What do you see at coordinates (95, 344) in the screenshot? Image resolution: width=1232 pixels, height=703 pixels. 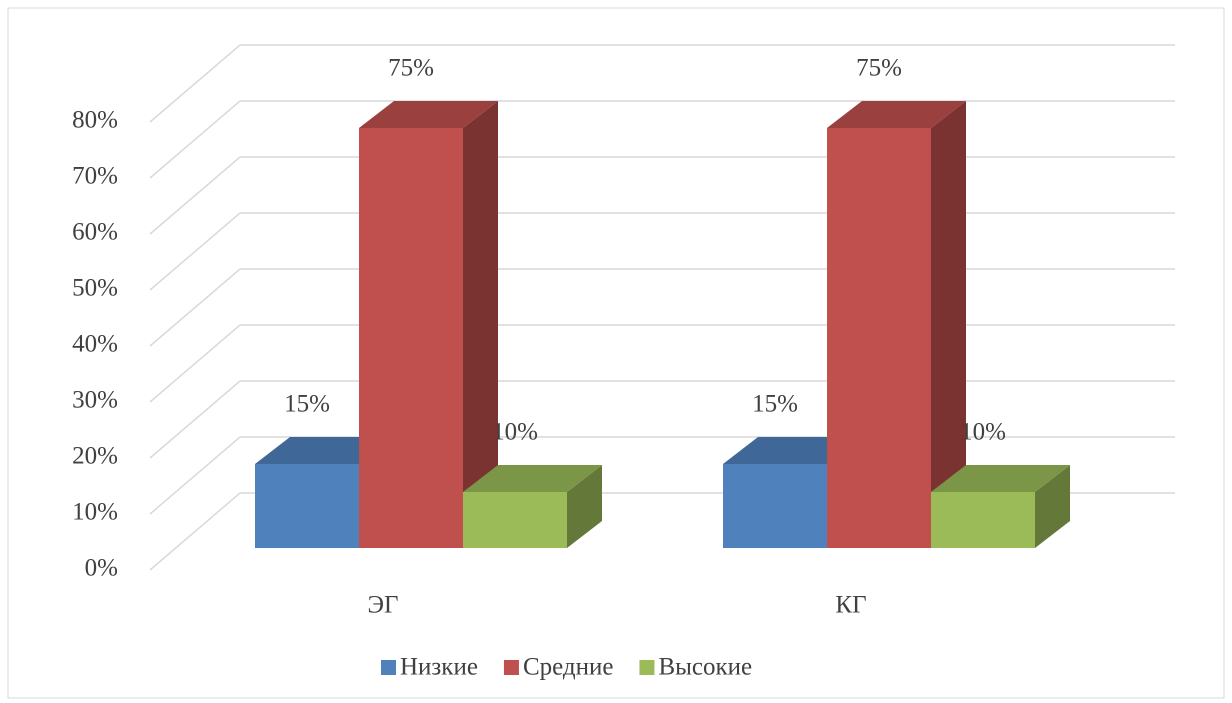 I see `y-tick-label: 40%` at bounding box center [95, 344].